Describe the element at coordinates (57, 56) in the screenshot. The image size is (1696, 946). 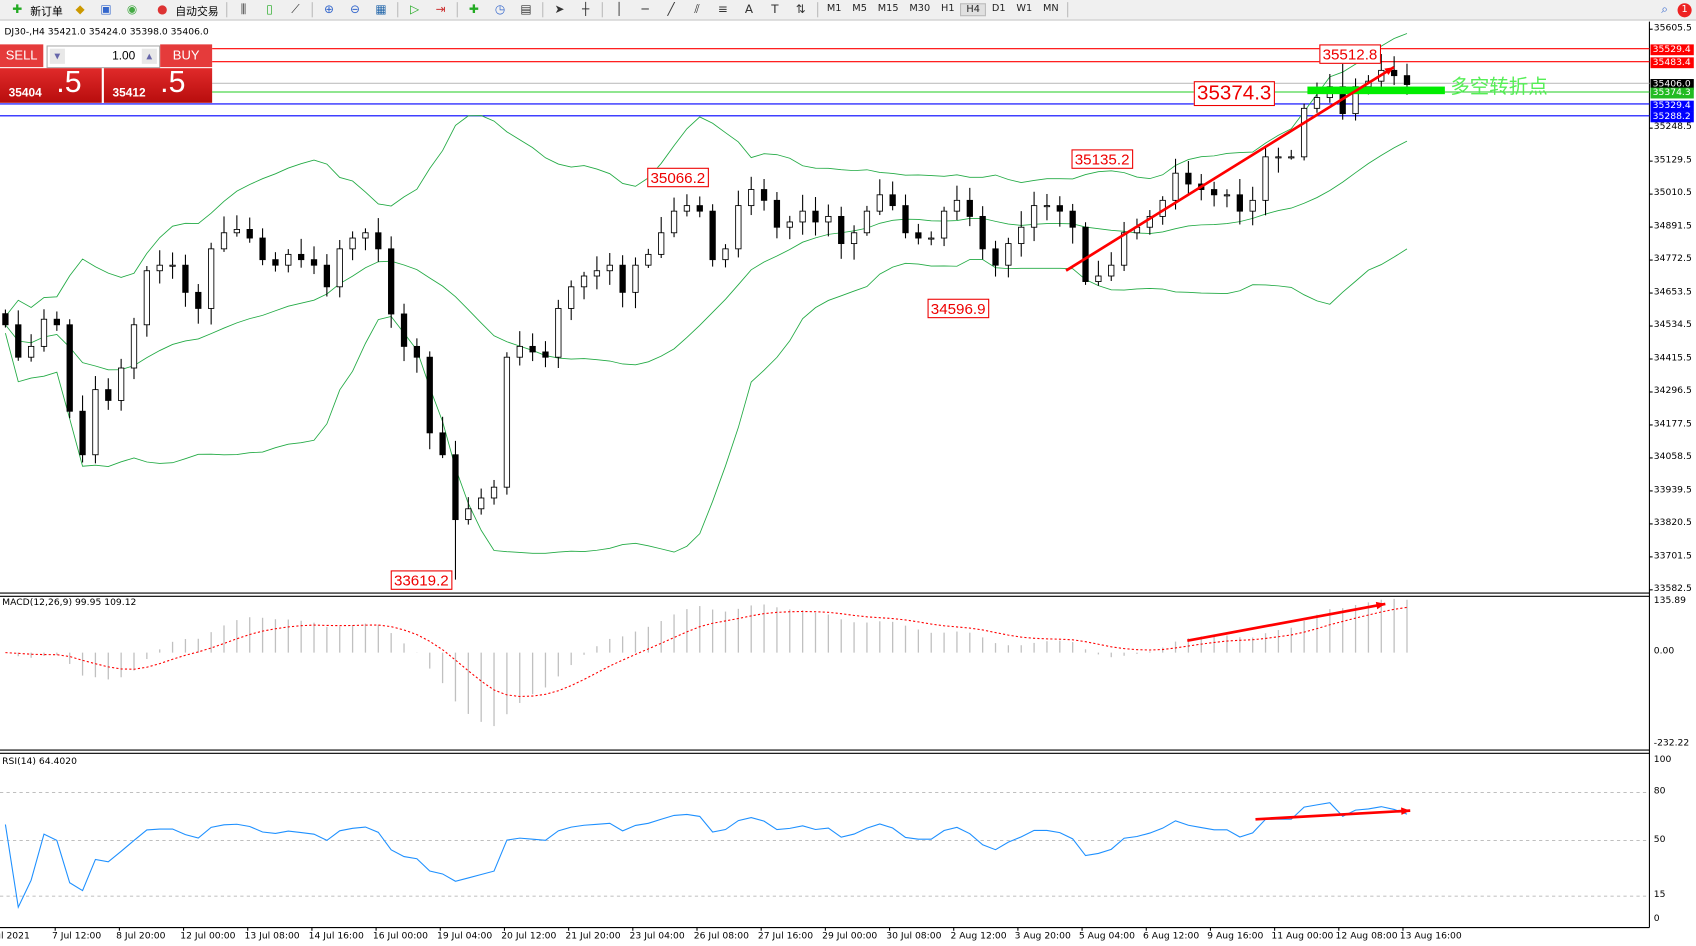
I see `lot-decrease-button: ▼` at that location.